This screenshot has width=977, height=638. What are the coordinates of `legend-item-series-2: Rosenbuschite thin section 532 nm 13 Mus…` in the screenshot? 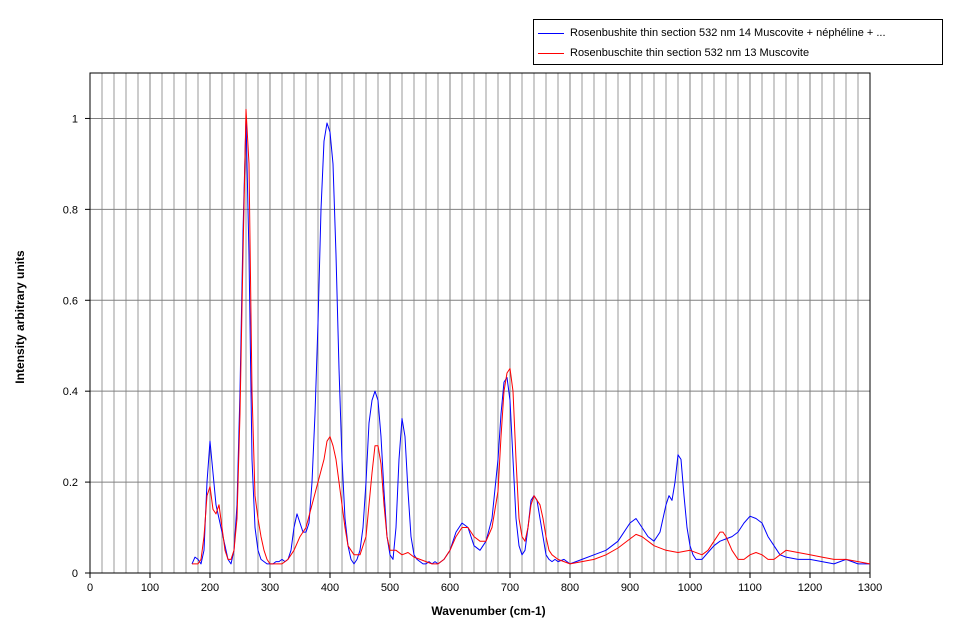 It's located at (673, 53).